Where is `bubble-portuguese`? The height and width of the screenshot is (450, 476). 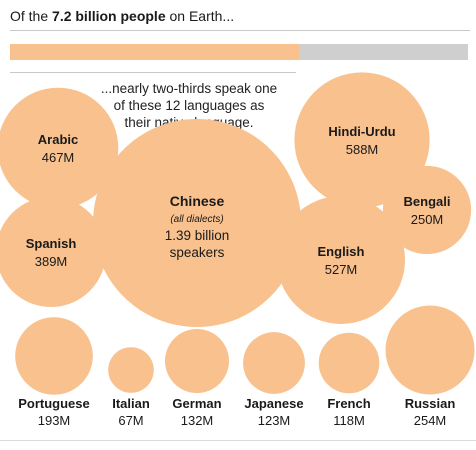 bubble-portuguese is located at coordinates (54, 356).